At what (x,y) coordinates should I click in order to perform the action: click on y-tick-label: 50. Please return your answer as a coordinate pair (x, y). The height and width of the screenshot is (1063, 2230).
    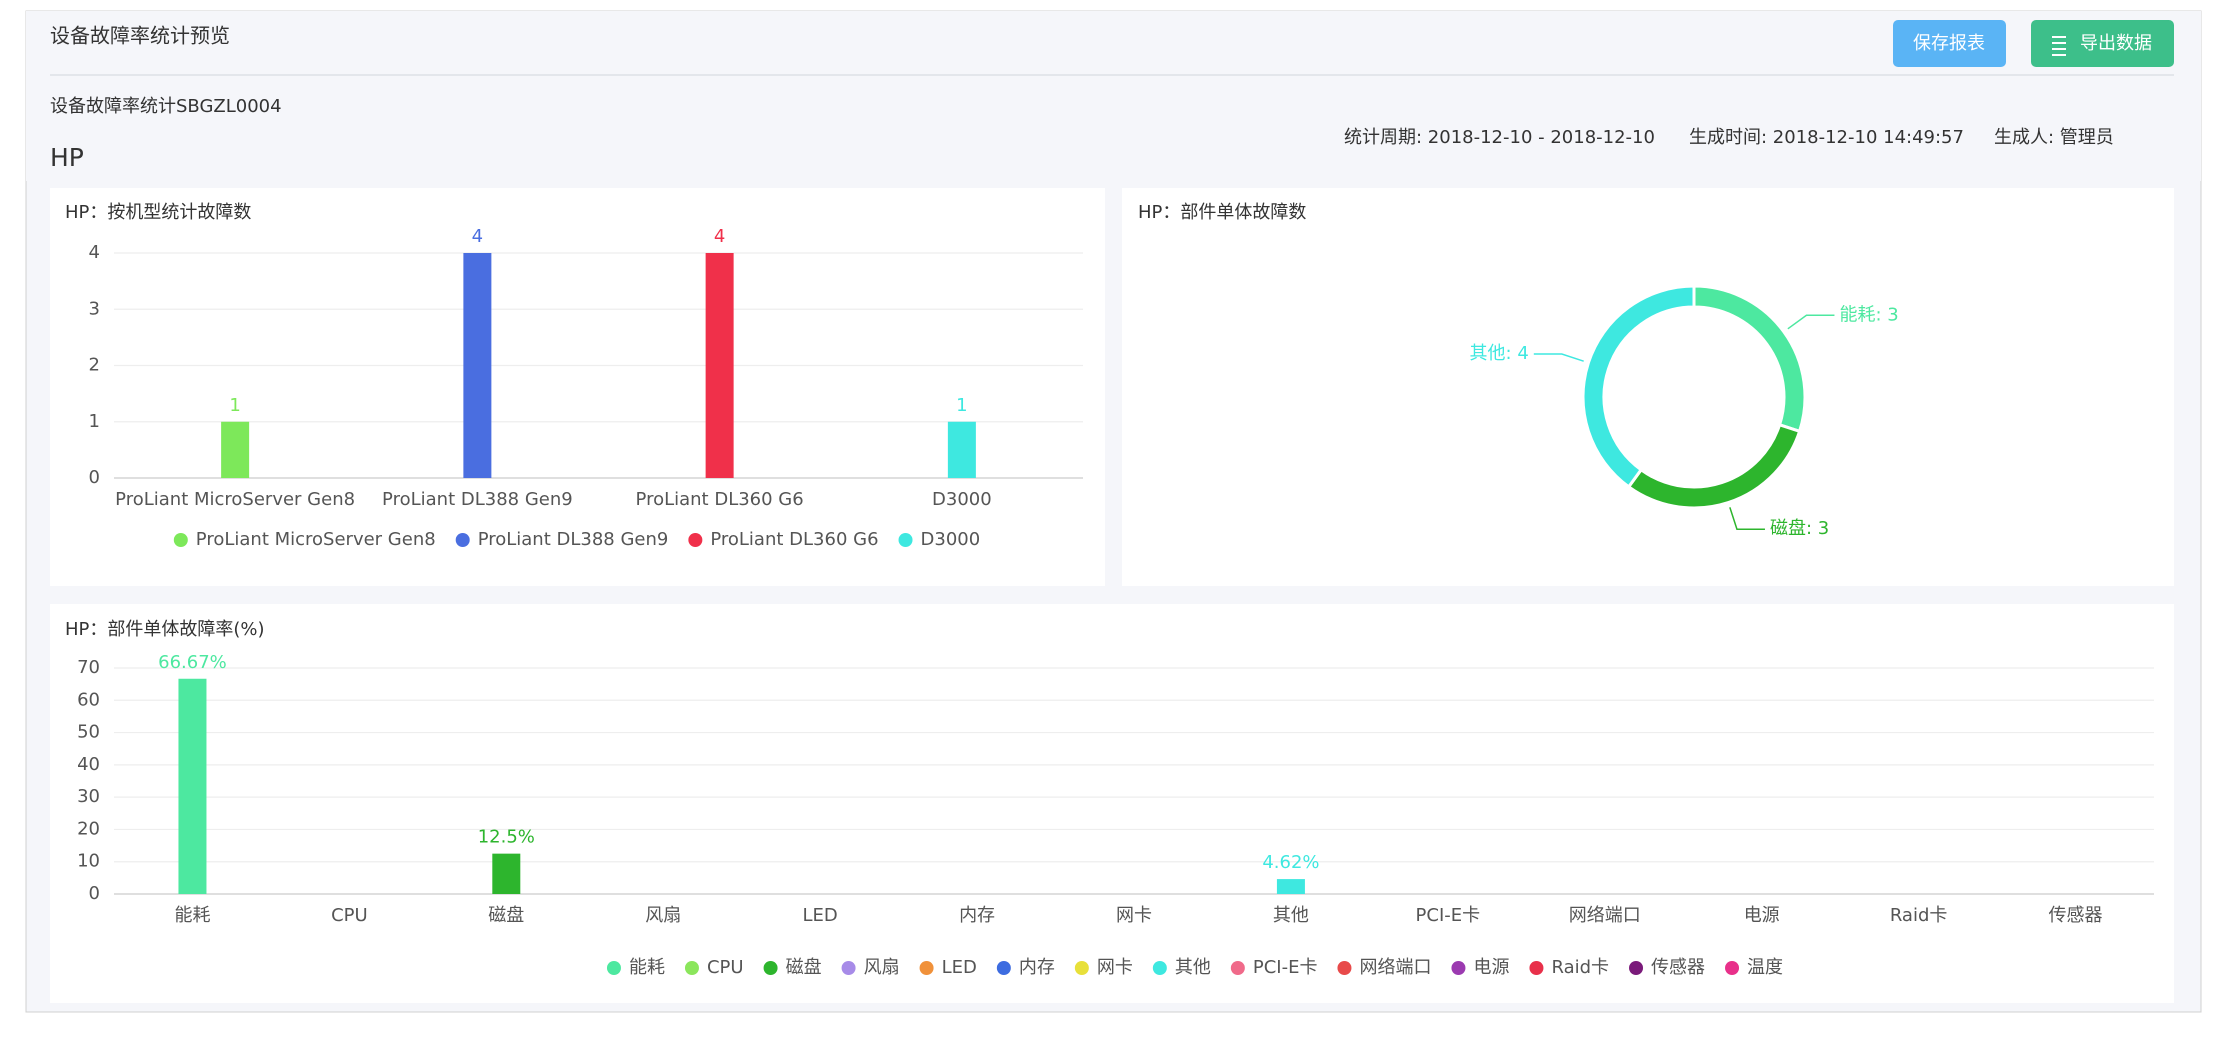
    Looking at the image, I should click on (88, 732).